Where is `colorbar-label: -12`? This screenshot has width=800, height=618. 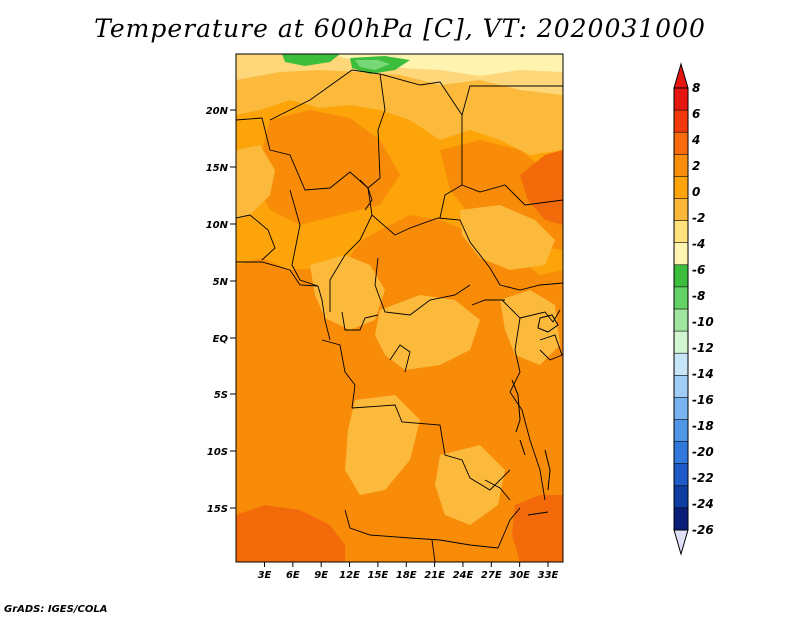
colorbar-label: -12 is located at coordinates (703, 348).